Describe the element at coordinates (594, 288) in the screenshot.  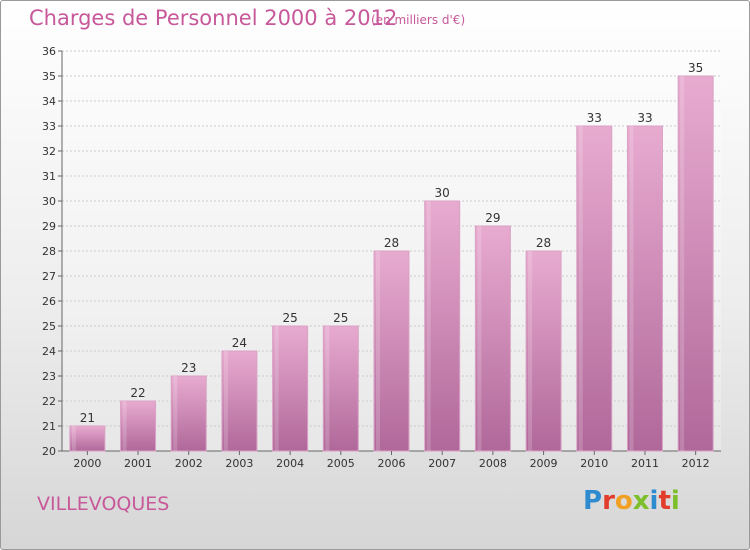
I see `bar-2010` at that location.